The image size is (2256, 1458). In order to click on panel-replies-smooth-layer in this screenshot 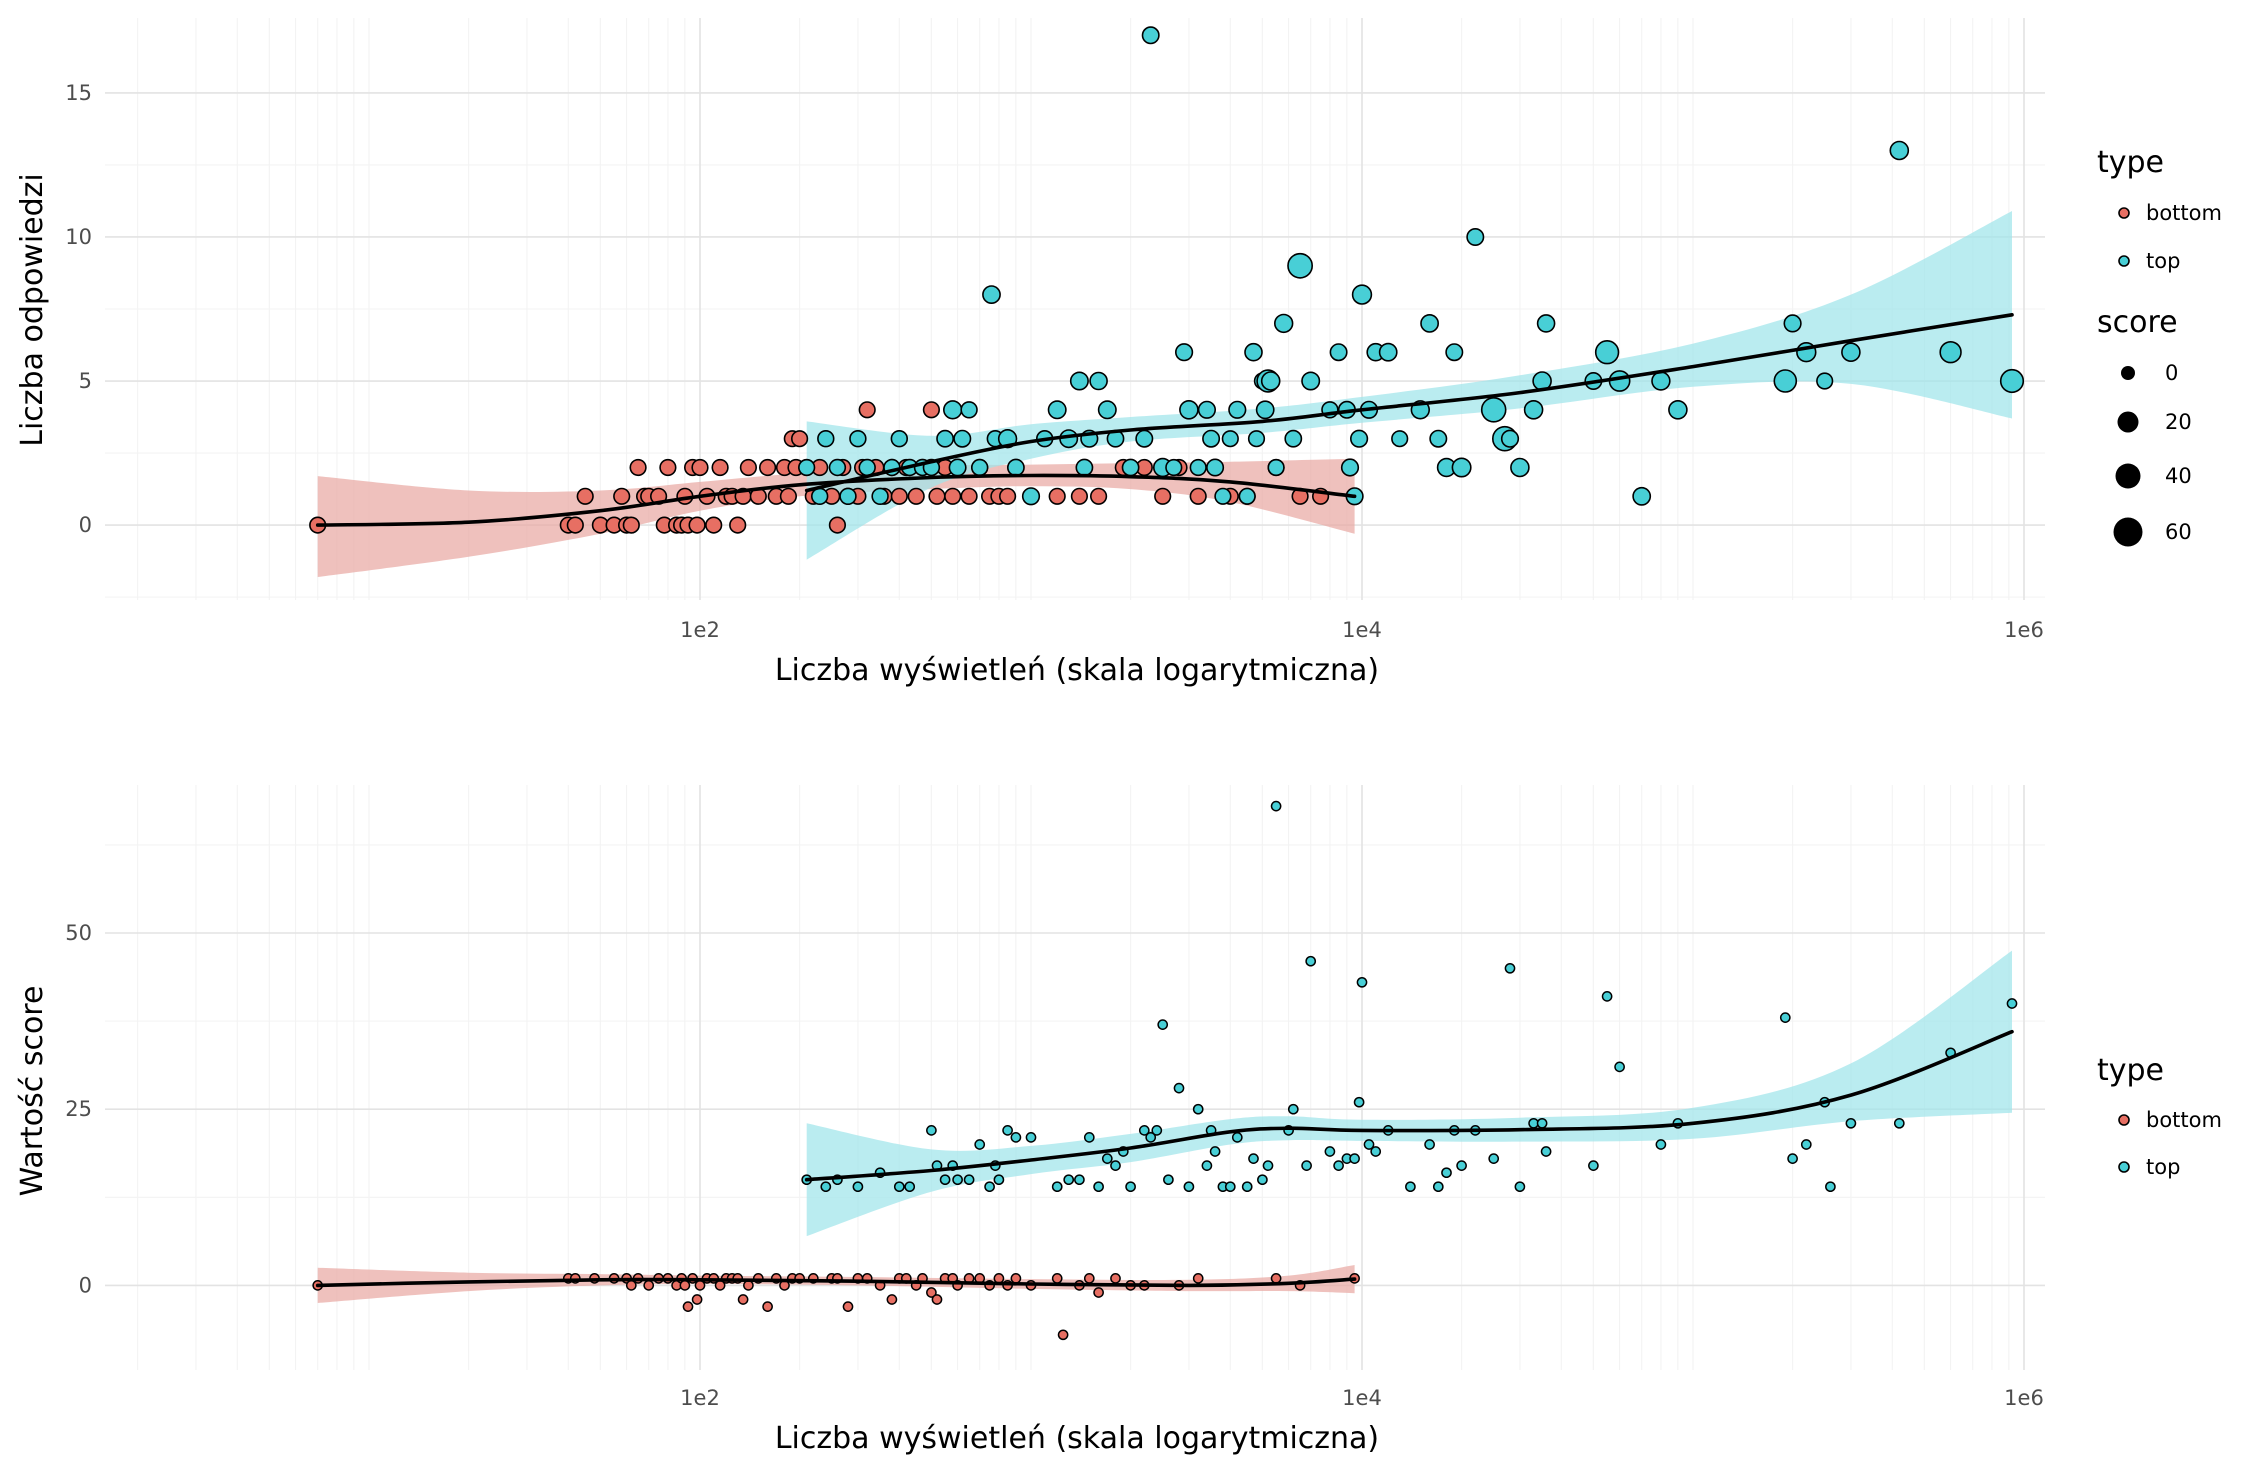, I will do `click(1164, 420)`.